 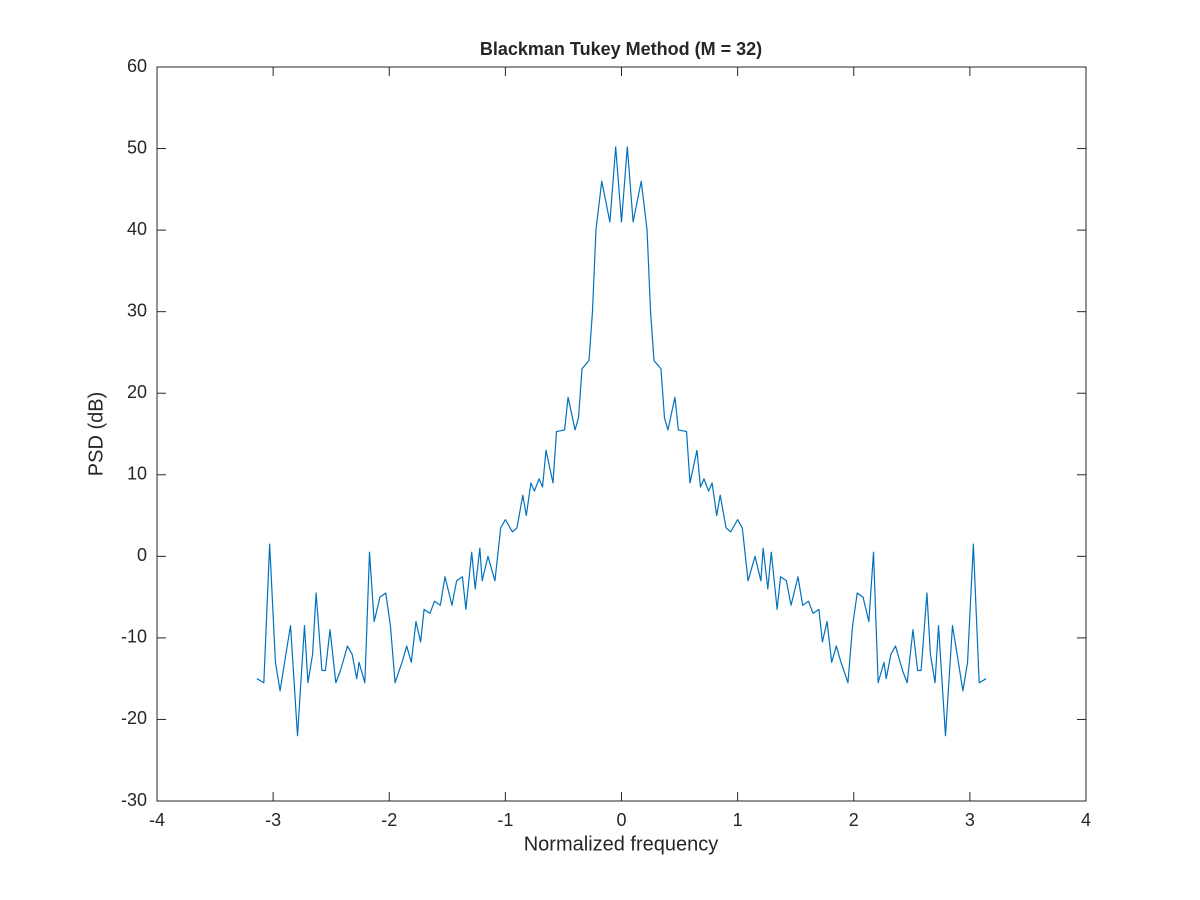 I want to click on y-tick-label: -20, so click(x=134, y=718).